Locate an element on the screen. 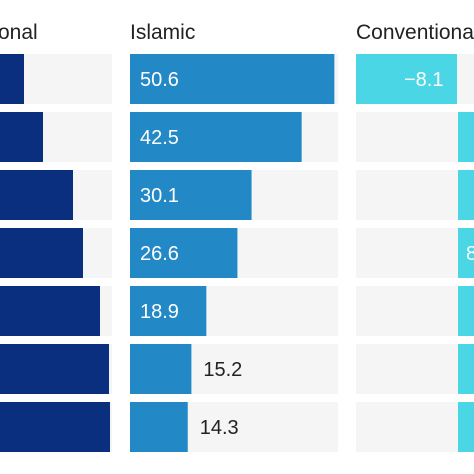  value-label-islamic-1: 42.5 is located at coordinates (159, 138).